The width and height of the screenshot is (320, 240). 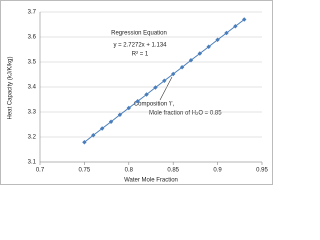 What do you see at coordinates (151, 181) in the screenshot?
I see `x-axis-title: Water Mole Fraction` at bounding box center [151, 181].